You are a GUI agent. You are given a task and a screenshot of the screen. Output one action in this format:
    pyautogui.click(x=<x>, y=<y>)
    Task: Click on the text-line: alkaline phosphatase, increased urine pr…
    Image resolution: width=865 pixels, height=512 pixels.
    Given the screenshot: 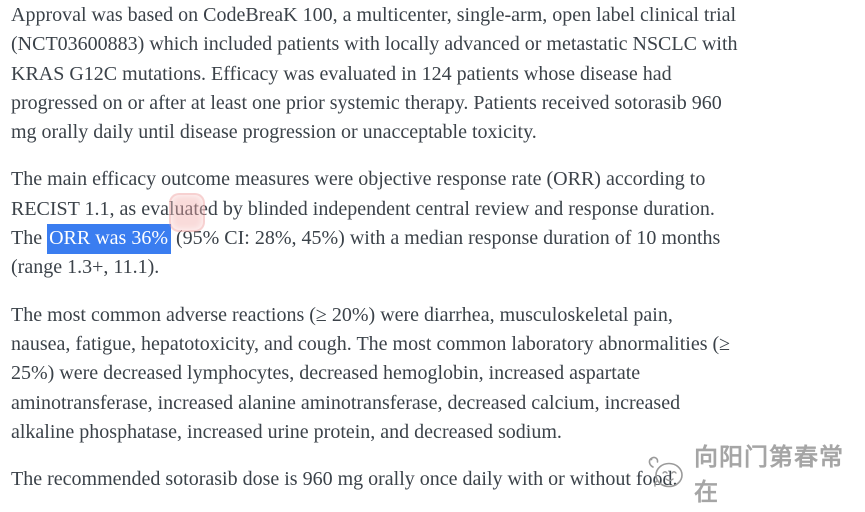 What is the action you would take?
    pyautogui.click(x=286, y=431)
    